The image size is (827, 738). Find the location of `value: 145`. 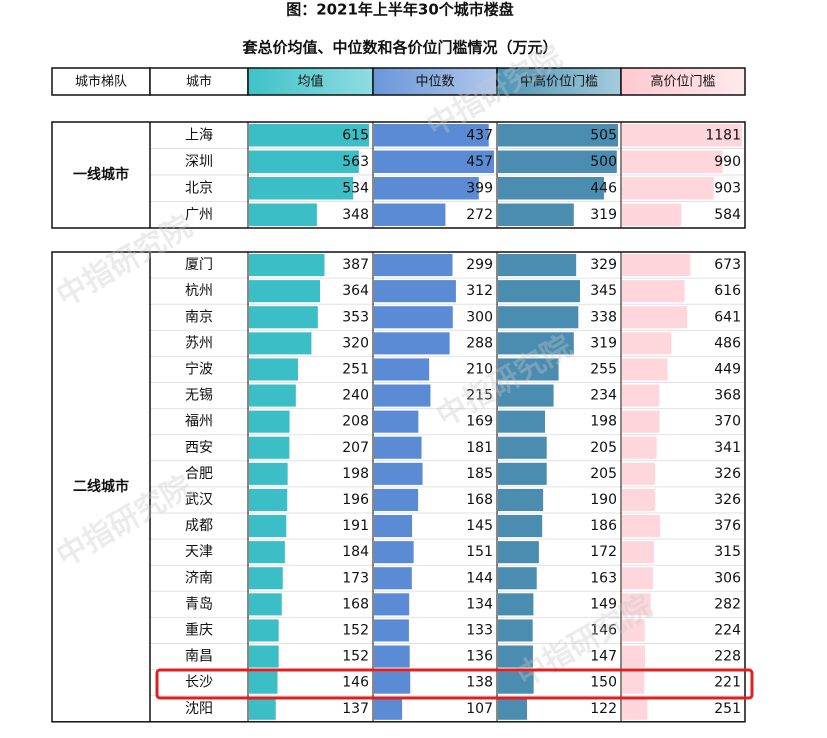

value: 145 is located at coordinates (479, 526).